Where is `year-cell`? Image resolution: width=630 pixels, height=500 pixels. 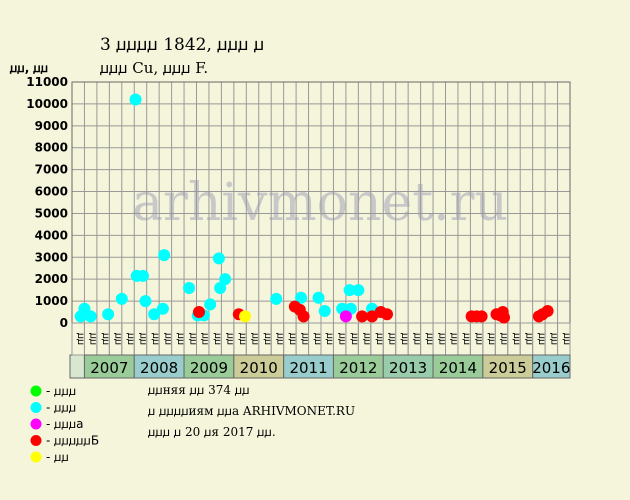
year-cell is located at coordinates (551, 366).